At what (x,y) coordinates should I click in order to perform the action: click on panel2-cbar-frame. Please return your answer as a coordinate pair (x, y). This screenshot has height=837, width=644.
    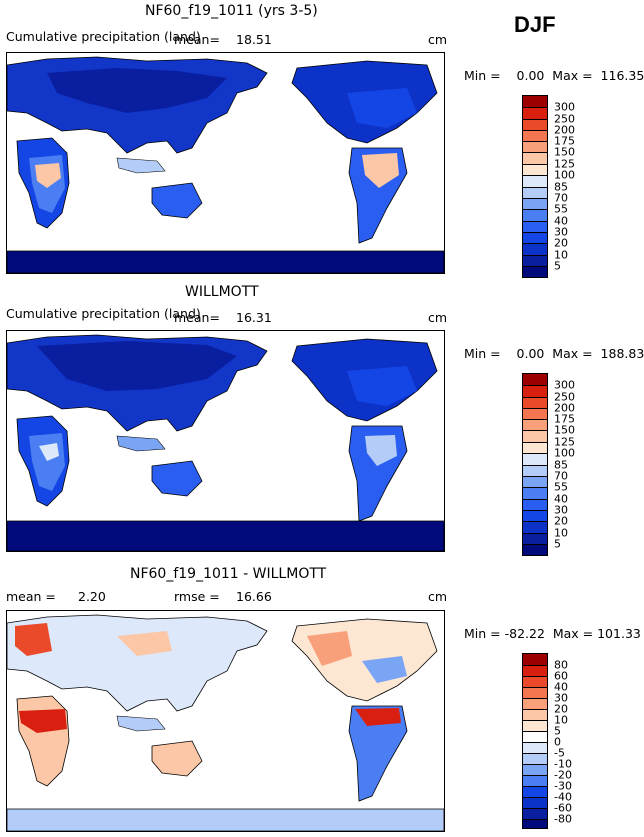
    Looking at the image, I should click on (535, 464).